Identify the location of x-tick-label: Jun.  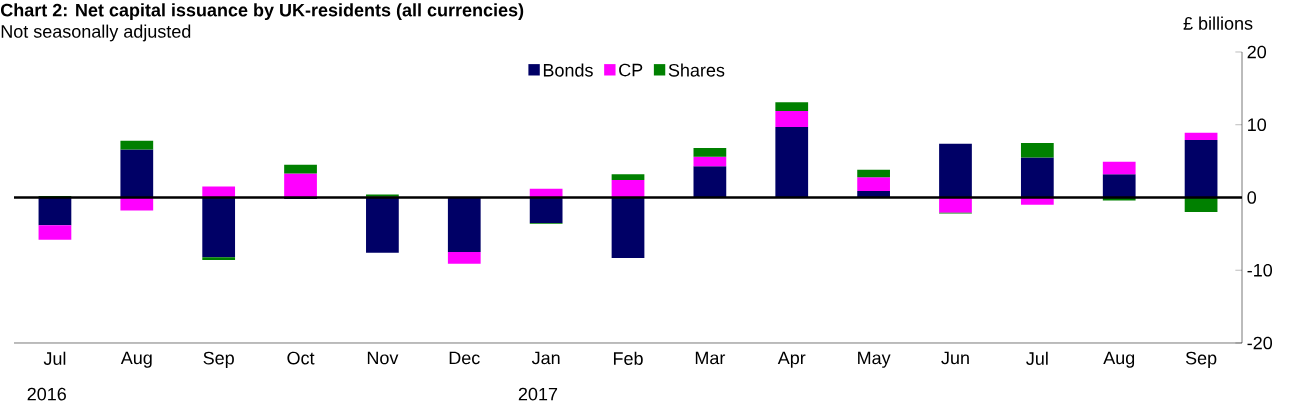
(955, 358).